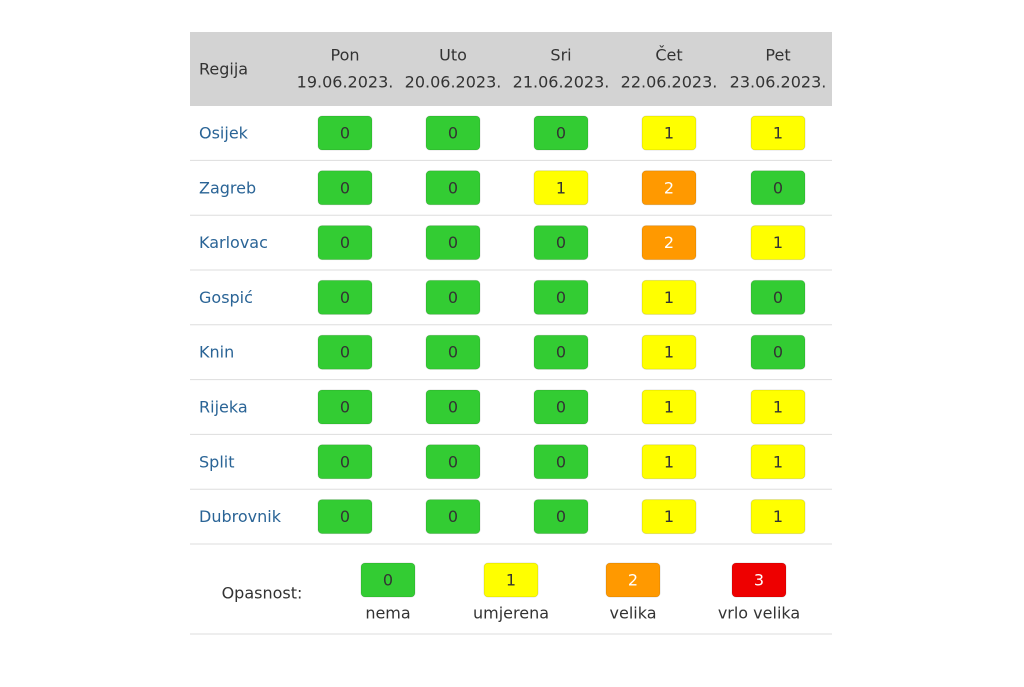 Image resolution: width=1024 pixels, height=687 pixels. What do you see at coordinates (223, 69) in the screenshot?
I see `region-header: Regija` at bounding box center [223, 69].